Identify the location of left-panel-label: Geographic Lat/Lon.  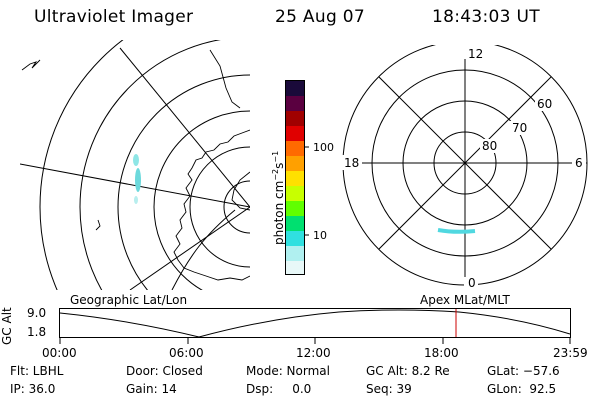
(129, 300).